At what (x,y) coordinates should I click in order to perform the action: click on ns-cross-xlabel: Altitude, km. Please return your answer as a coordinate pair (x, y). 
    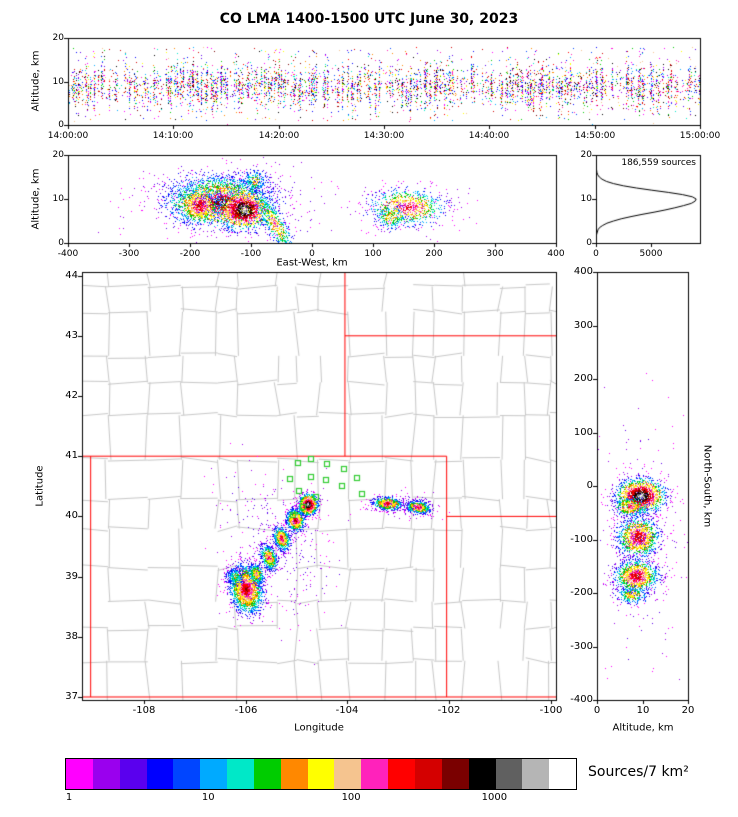
    Looking at the image, I should click on (643, 728).